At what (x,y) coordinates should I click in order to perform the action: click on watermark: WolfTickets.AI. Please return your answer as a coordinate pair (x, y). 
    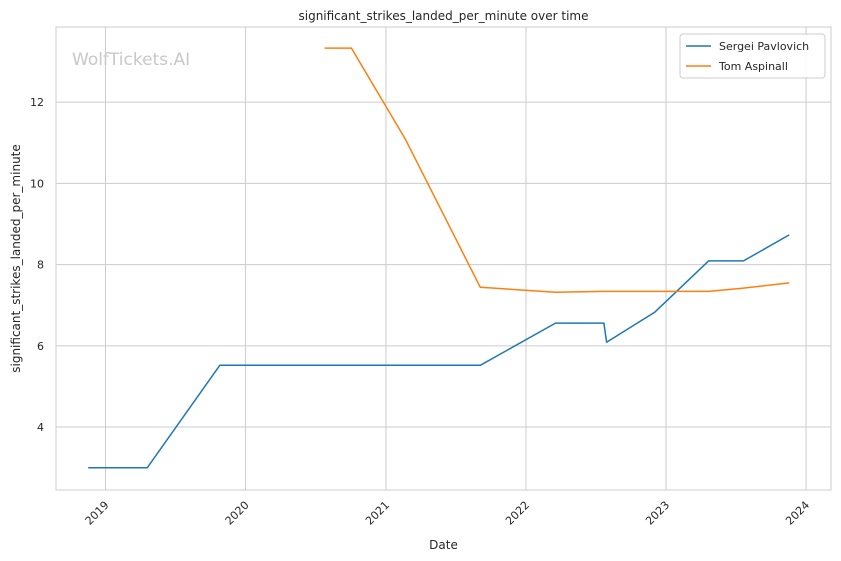
    Looking at the image, I should click on (131, 60).